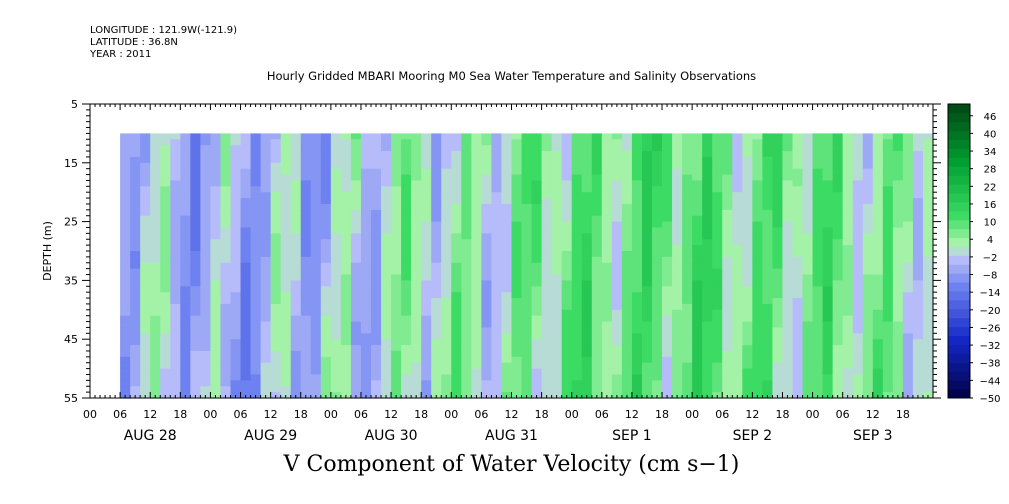 The width and height of the screenshot is (1009, 504). What do you see at coordinates (421, 414) in the screenshot?
I see `x-tick-label: 18` at bounding box center [421, 414].